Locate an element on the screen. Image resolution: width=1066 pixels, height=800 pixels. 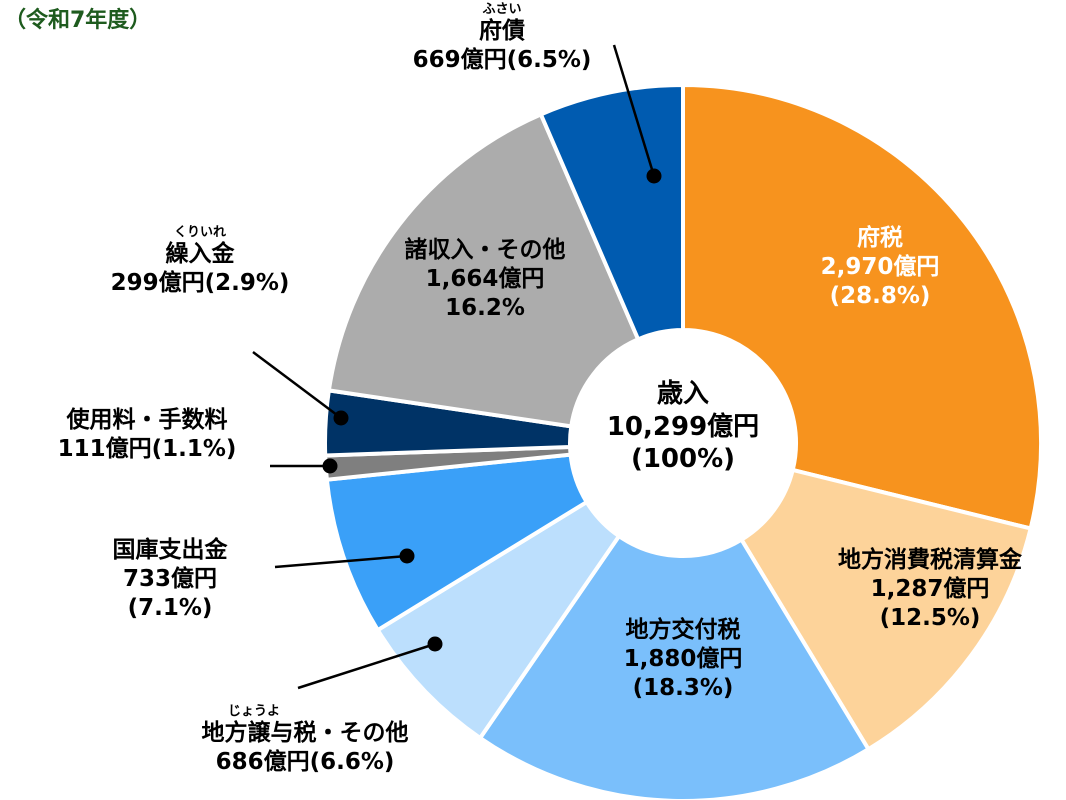
futax-amount: 2,970億円 is located at coordinates (880, 266).